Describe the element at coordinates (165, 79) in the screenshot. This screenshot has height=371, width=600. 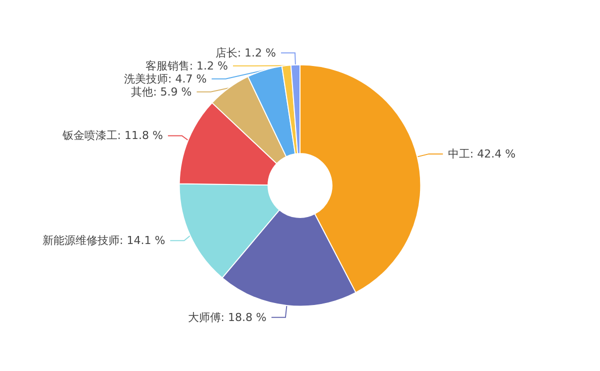
I see `slice-label: 洗美技师: 4.7 %` at that location.